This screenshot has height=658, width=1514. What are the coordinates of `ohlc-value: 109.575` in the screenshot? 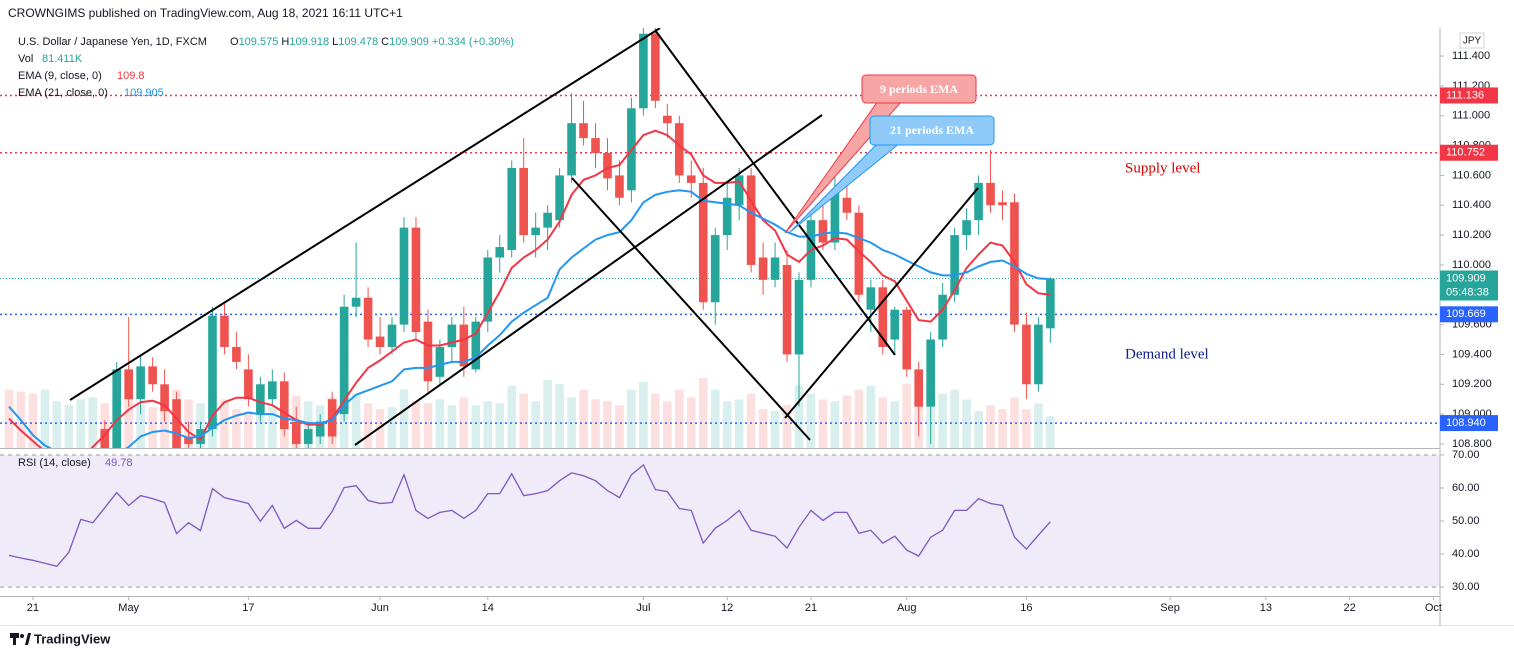 It's located at (259, 42).